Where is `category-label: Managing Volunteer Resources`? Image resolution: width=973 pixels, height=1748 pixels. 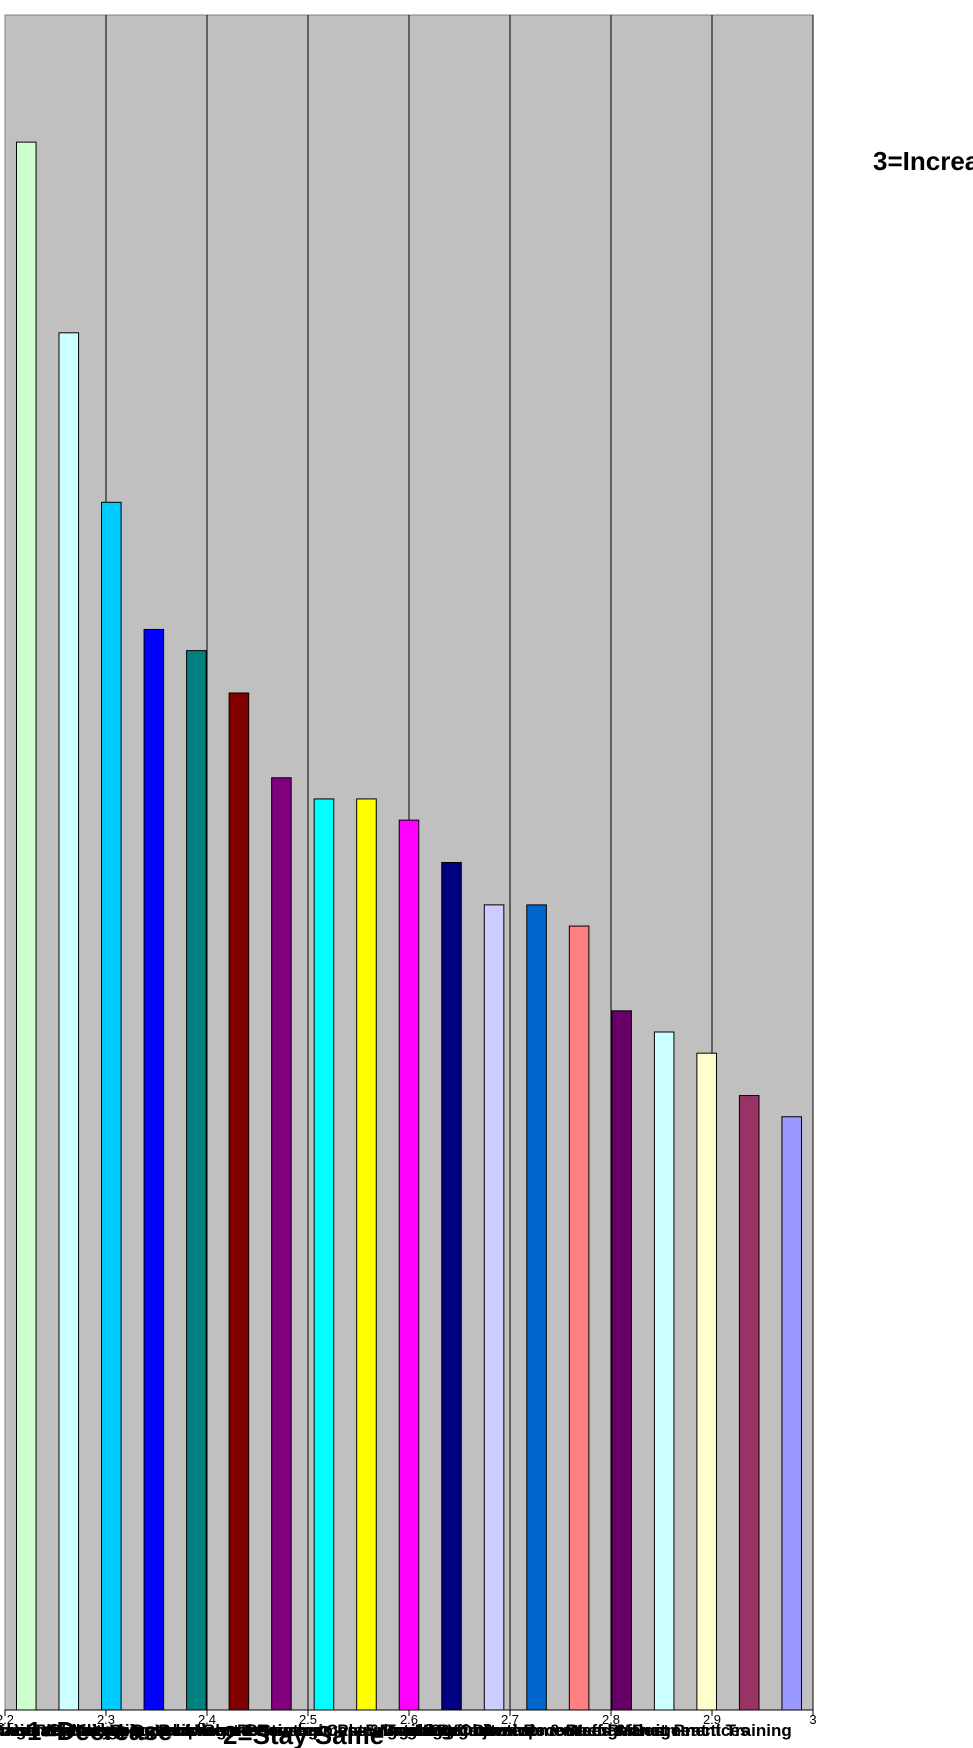
category-label: Managing Volunteer Resources is located at coordinates (197, 1730).